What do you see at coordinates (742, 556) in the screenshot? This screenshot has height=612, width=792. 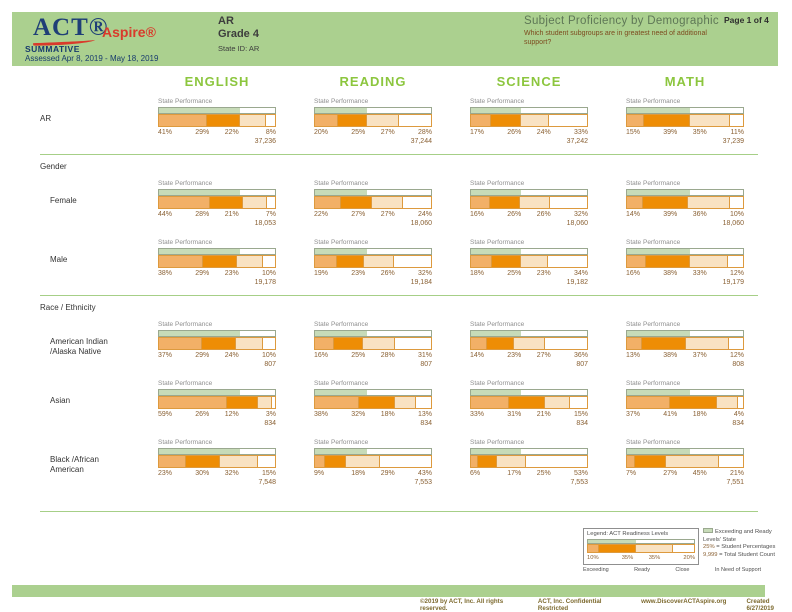 I see `legend-count-key: 9,999 = Total Student Count` at bounding box center [742, 556].